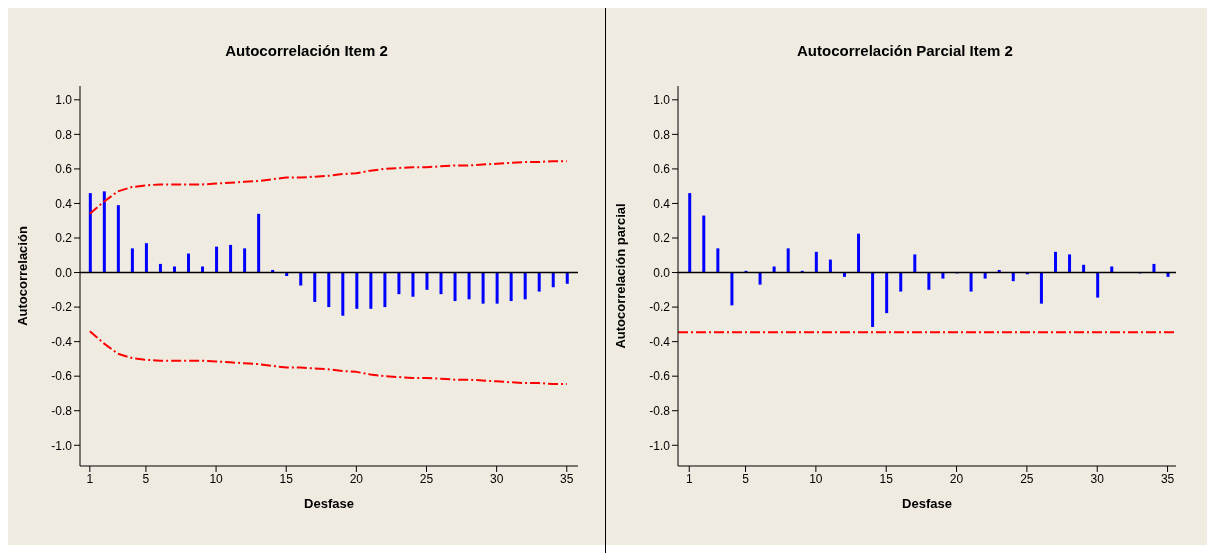 This screenshot has width=1215, height=553. What do you see at coordinates (22, 276) in the screenshot?
I see `y-axis-title: Autocorrelación` at bounding box center [22, 276].